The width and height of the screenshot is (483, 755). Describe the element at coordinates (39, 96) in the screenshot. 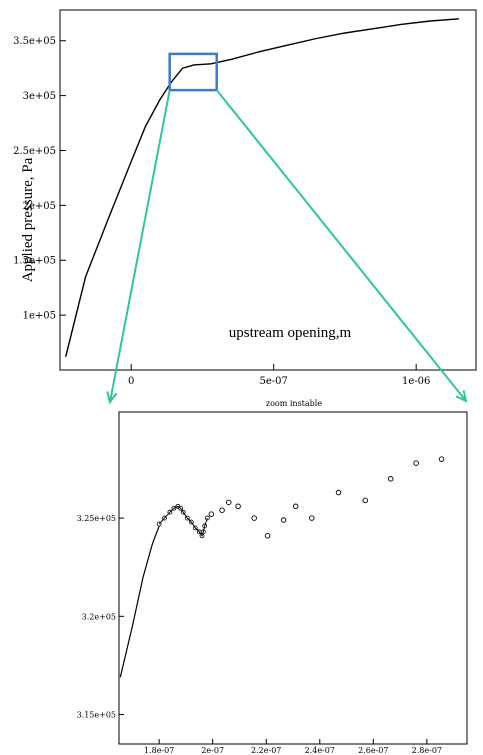

I see `top-y-tick-label-4: 3e+05` at that location.